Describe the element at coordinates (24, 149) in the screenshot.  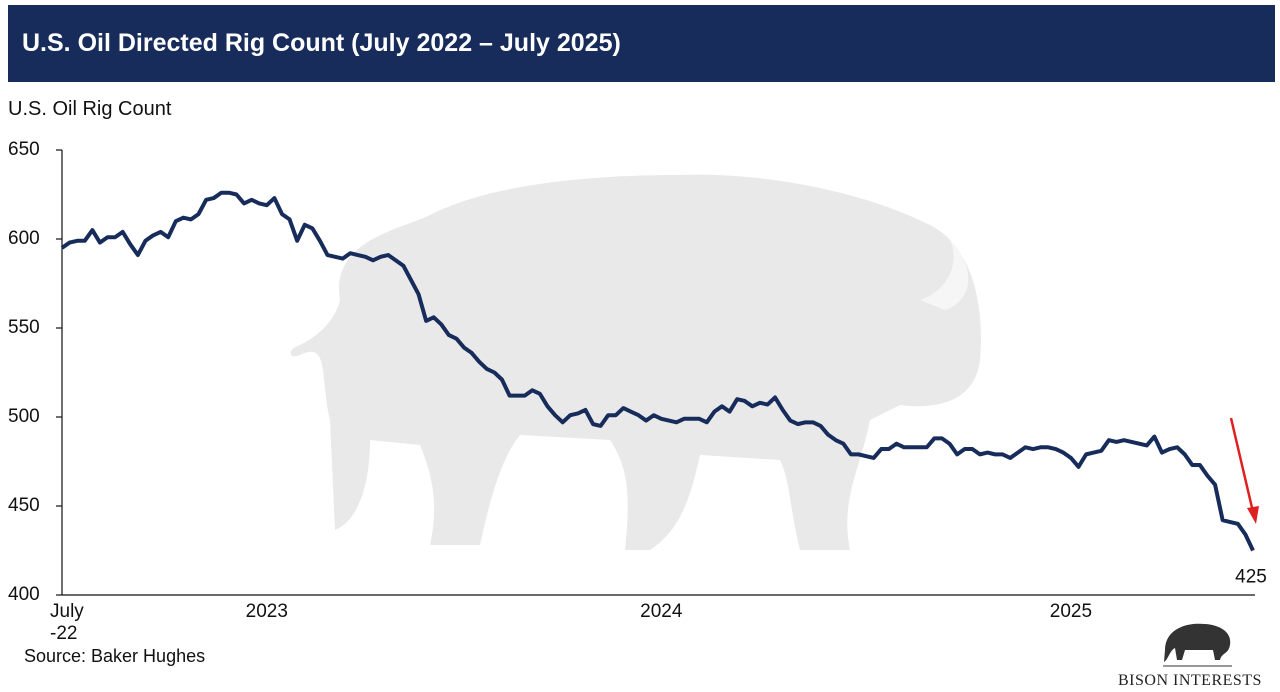
I see `y-tick-label: 650` at that location.